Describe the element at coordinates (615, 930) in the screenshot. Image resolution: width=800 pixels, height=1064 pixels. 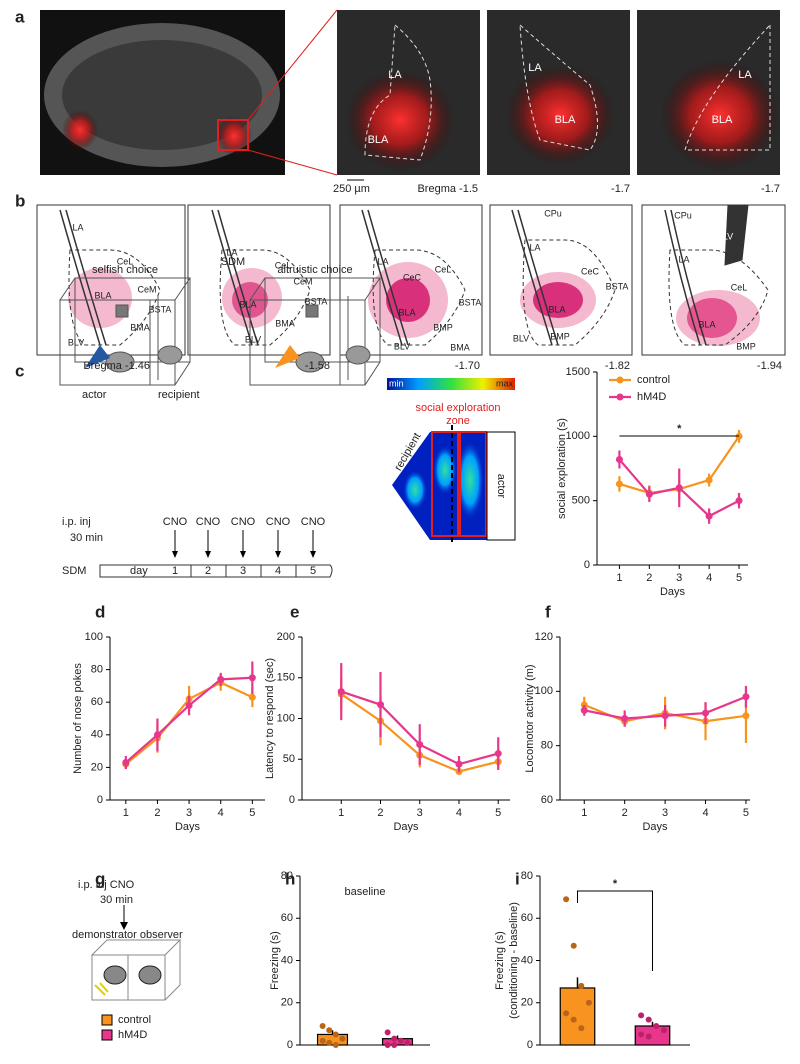
I see `significance-bracket` at that location.